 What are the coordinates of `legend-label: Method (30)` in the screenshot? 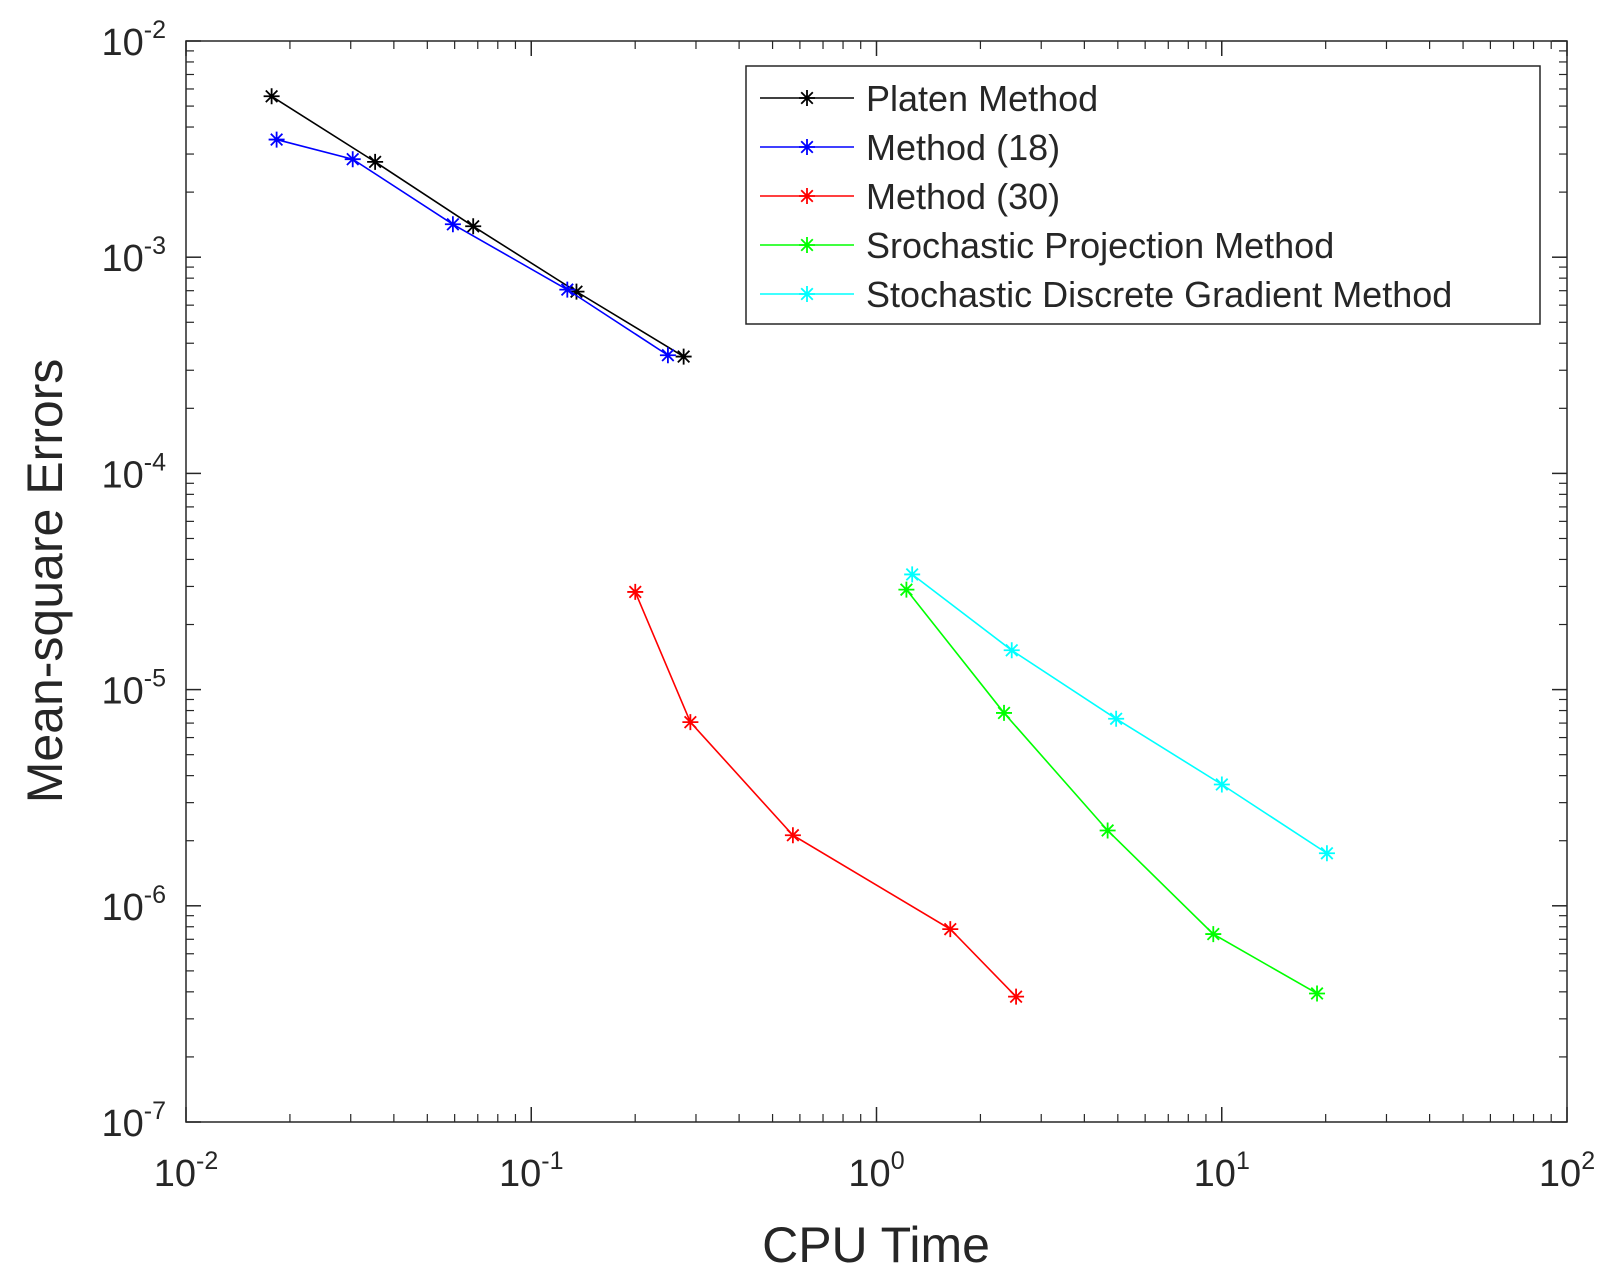 It's located at (963, 196).